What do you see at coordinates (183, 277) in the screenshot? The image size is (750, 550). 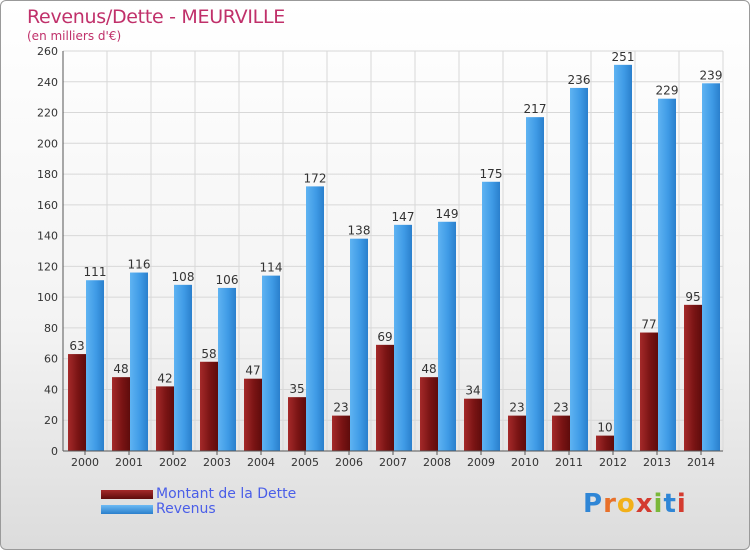 I see `bar-revenue-value-label: 108` at bounding box center [183, 277].